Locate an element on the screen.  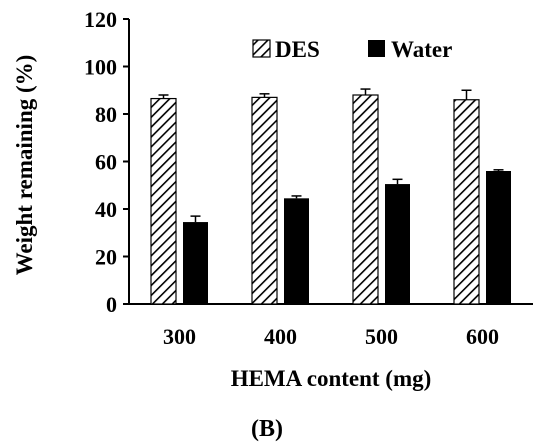
y-tick-label: 20 is located at coordinates (106, 257).